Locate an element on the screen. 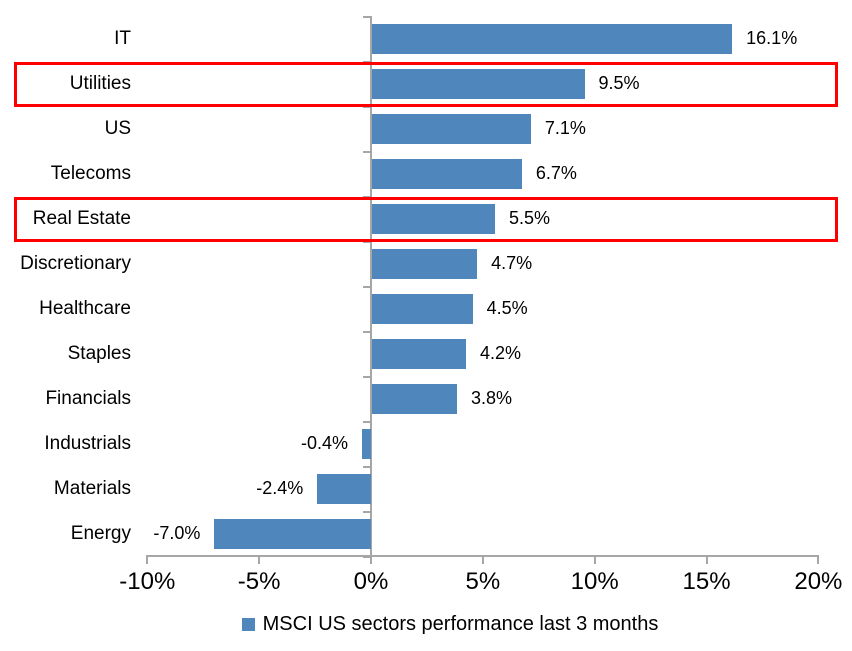  category-label-it: IT is located at coordinates (122, 38).